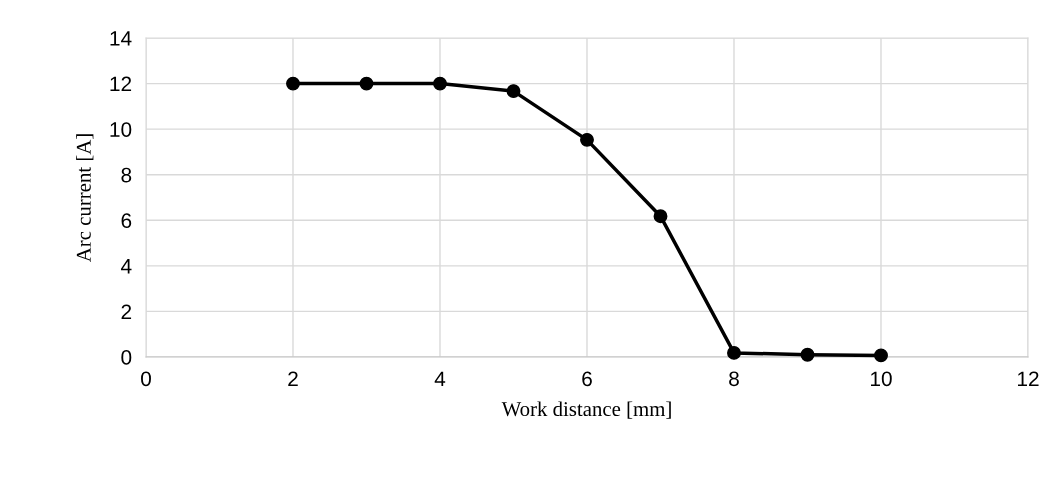 This screenshot has width=1061, height=488. I want to click on x-tick-label: 8, so click(734, 379).